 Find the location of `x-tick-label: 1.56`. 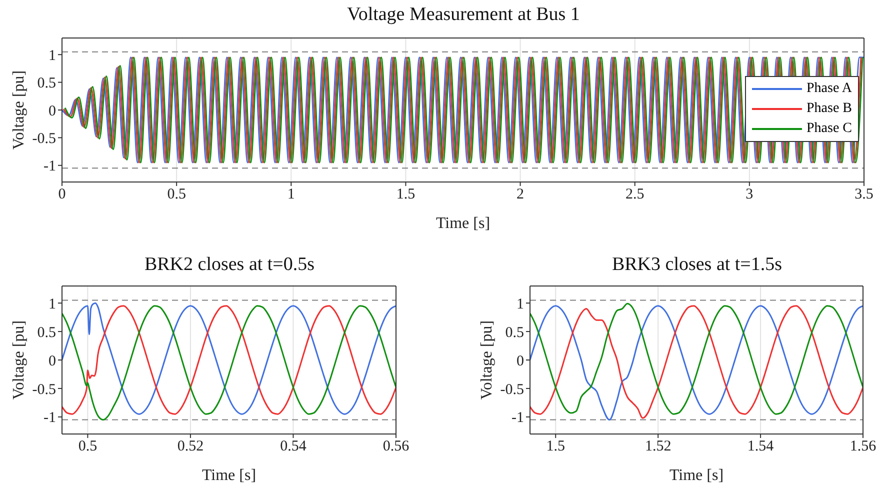

x-tick-label: 1.56 is located at coordinates (863, 446).